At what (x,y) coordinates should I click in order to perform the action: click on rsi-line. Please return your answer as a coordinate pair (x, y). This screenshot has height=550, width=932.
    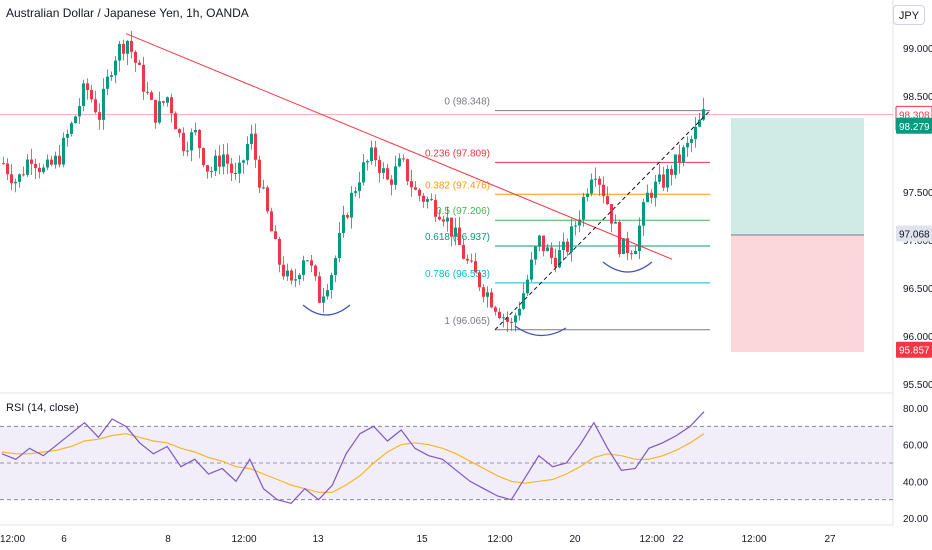
    Looking at the image, I should click on (353, 457).